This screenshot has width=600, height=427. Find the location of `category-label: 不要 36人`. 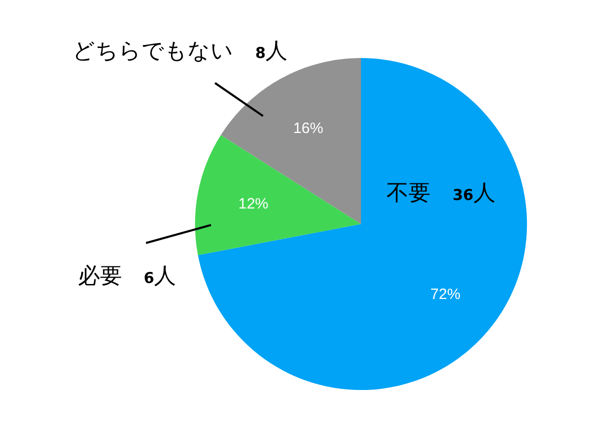

category-label: 不要 36人 is located at coordinates (441, 193).